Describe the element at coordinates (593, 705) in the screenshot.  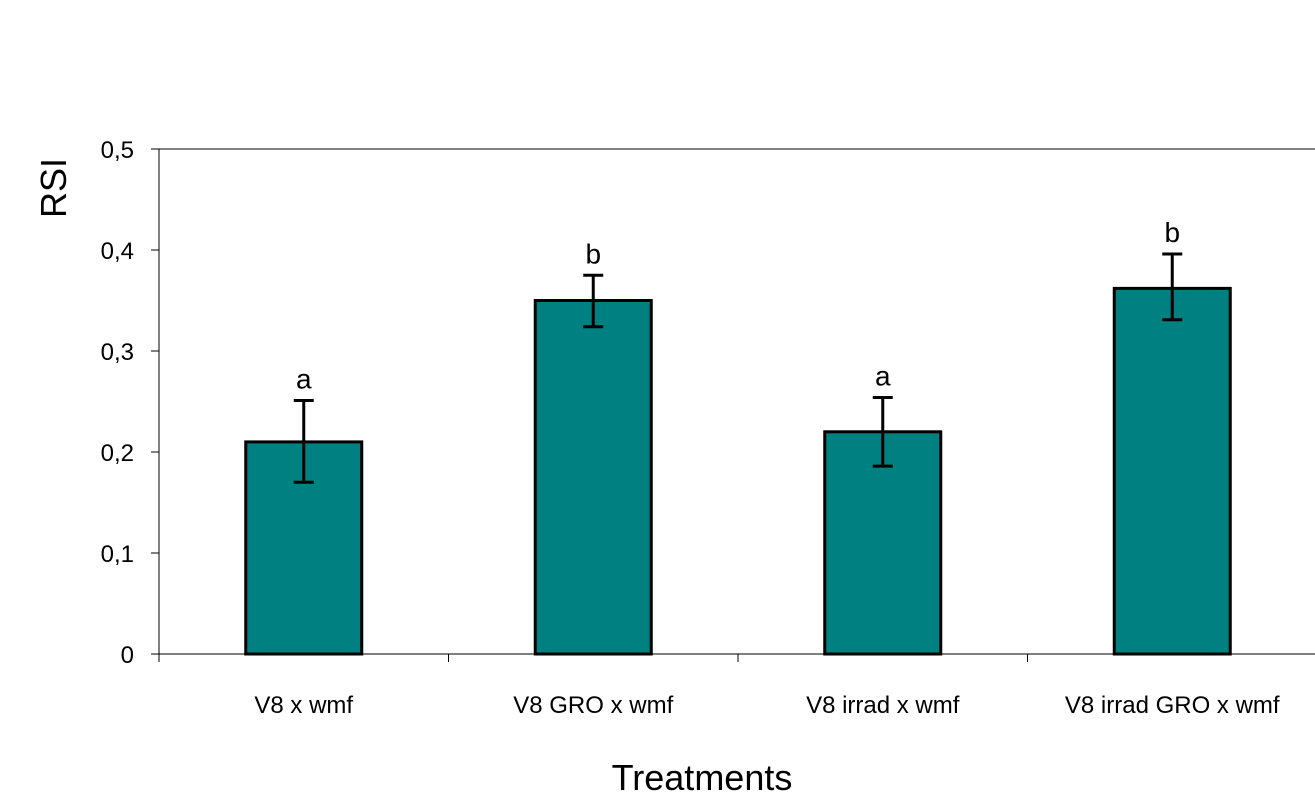
I see `x-tick-label: V8 GRO x wmf` at that location.